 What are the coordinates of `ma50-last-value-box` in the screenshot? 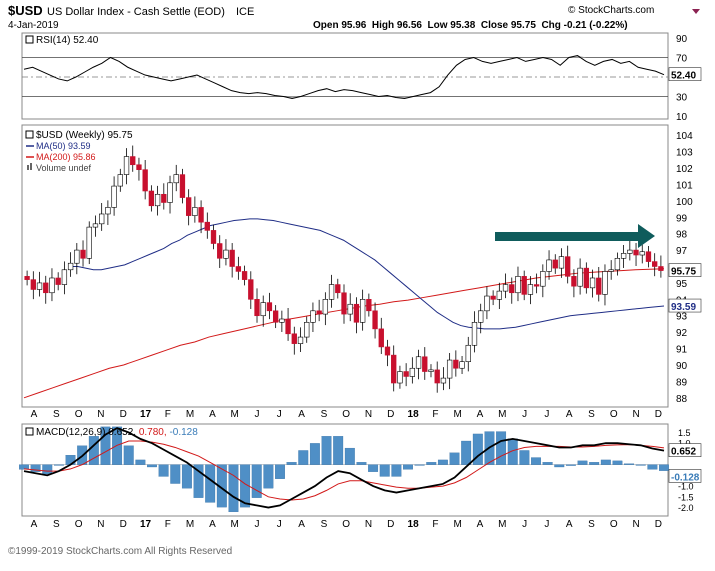 It's located at (685, 305).